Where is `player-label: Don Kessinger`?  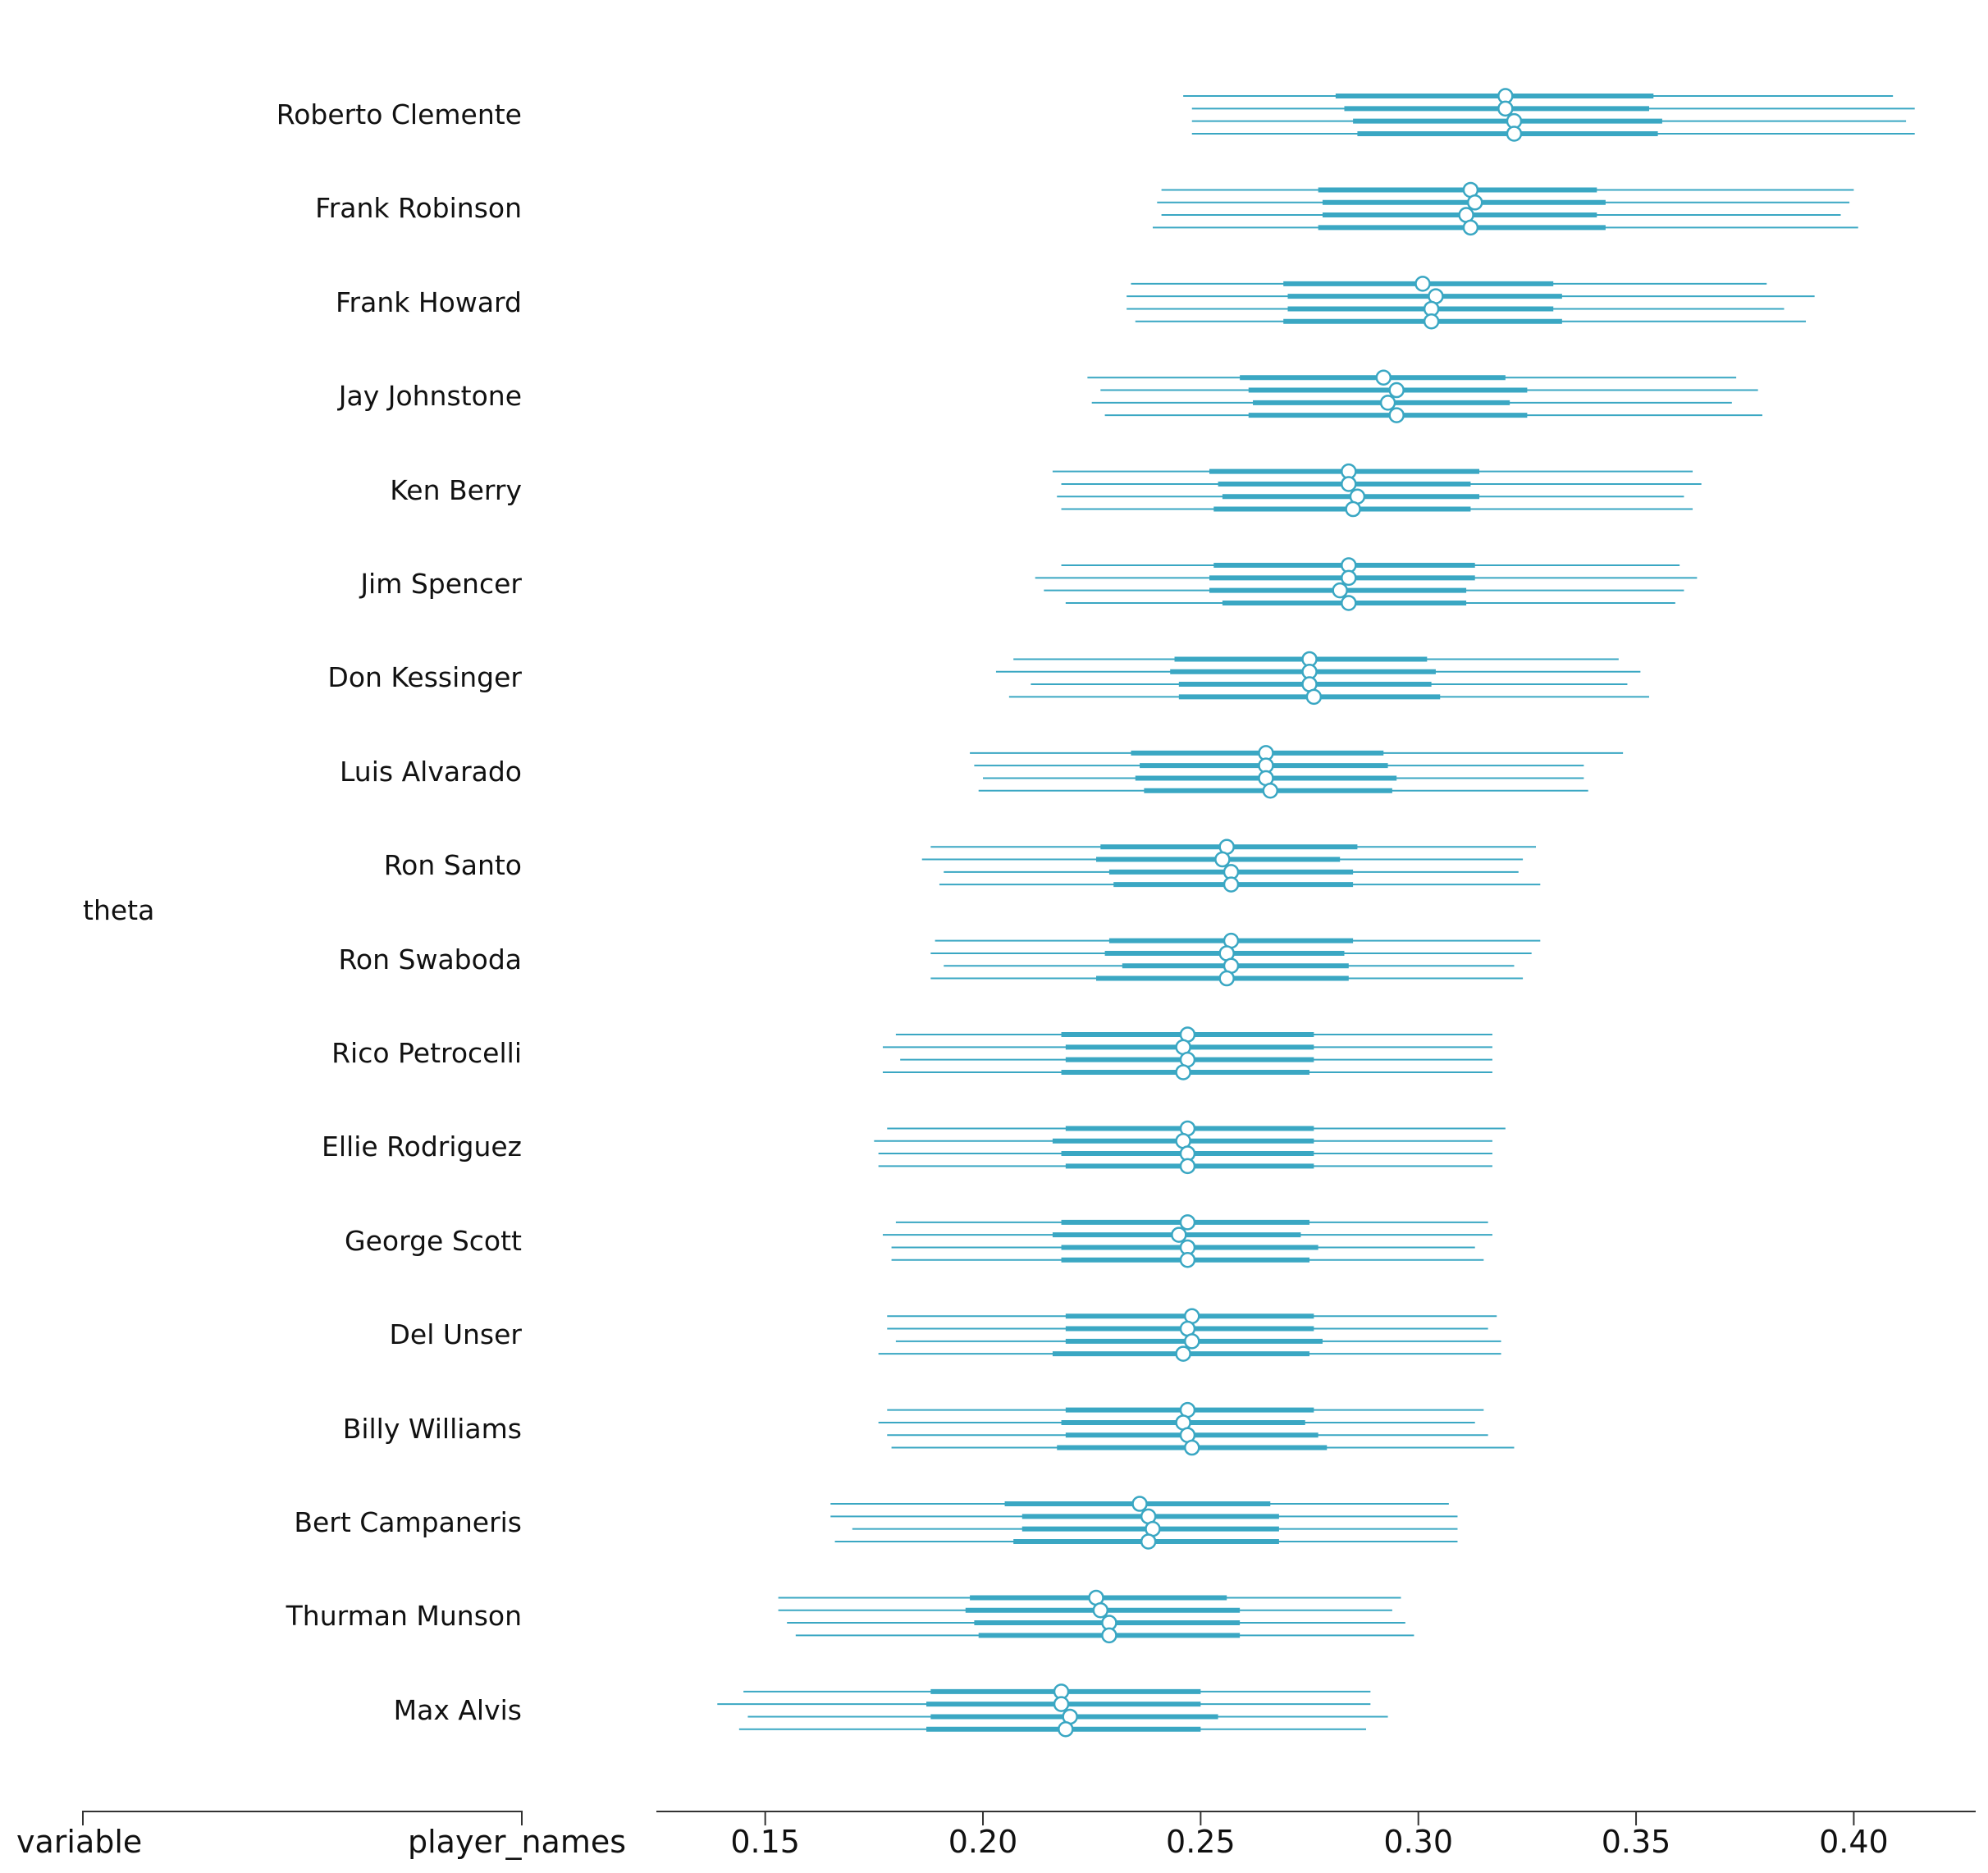
player-label: Don Kessinger is located at coordinates (425, 677).